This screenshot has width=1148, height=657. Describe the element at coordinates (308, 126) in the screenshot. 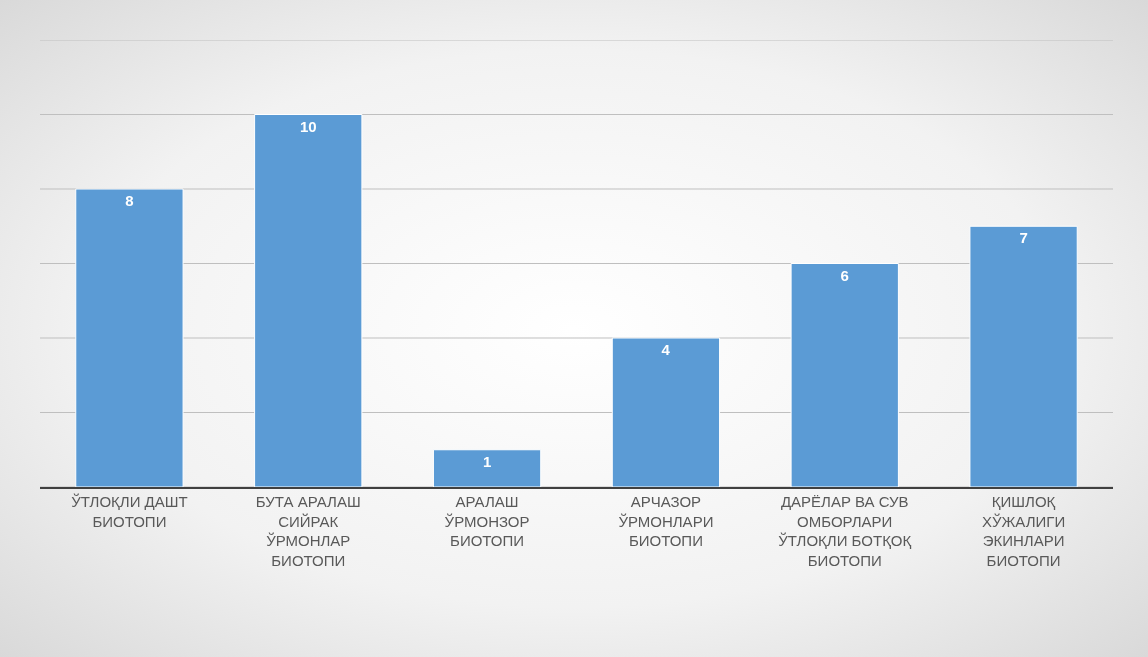

I see `data-label: 10` at that location.